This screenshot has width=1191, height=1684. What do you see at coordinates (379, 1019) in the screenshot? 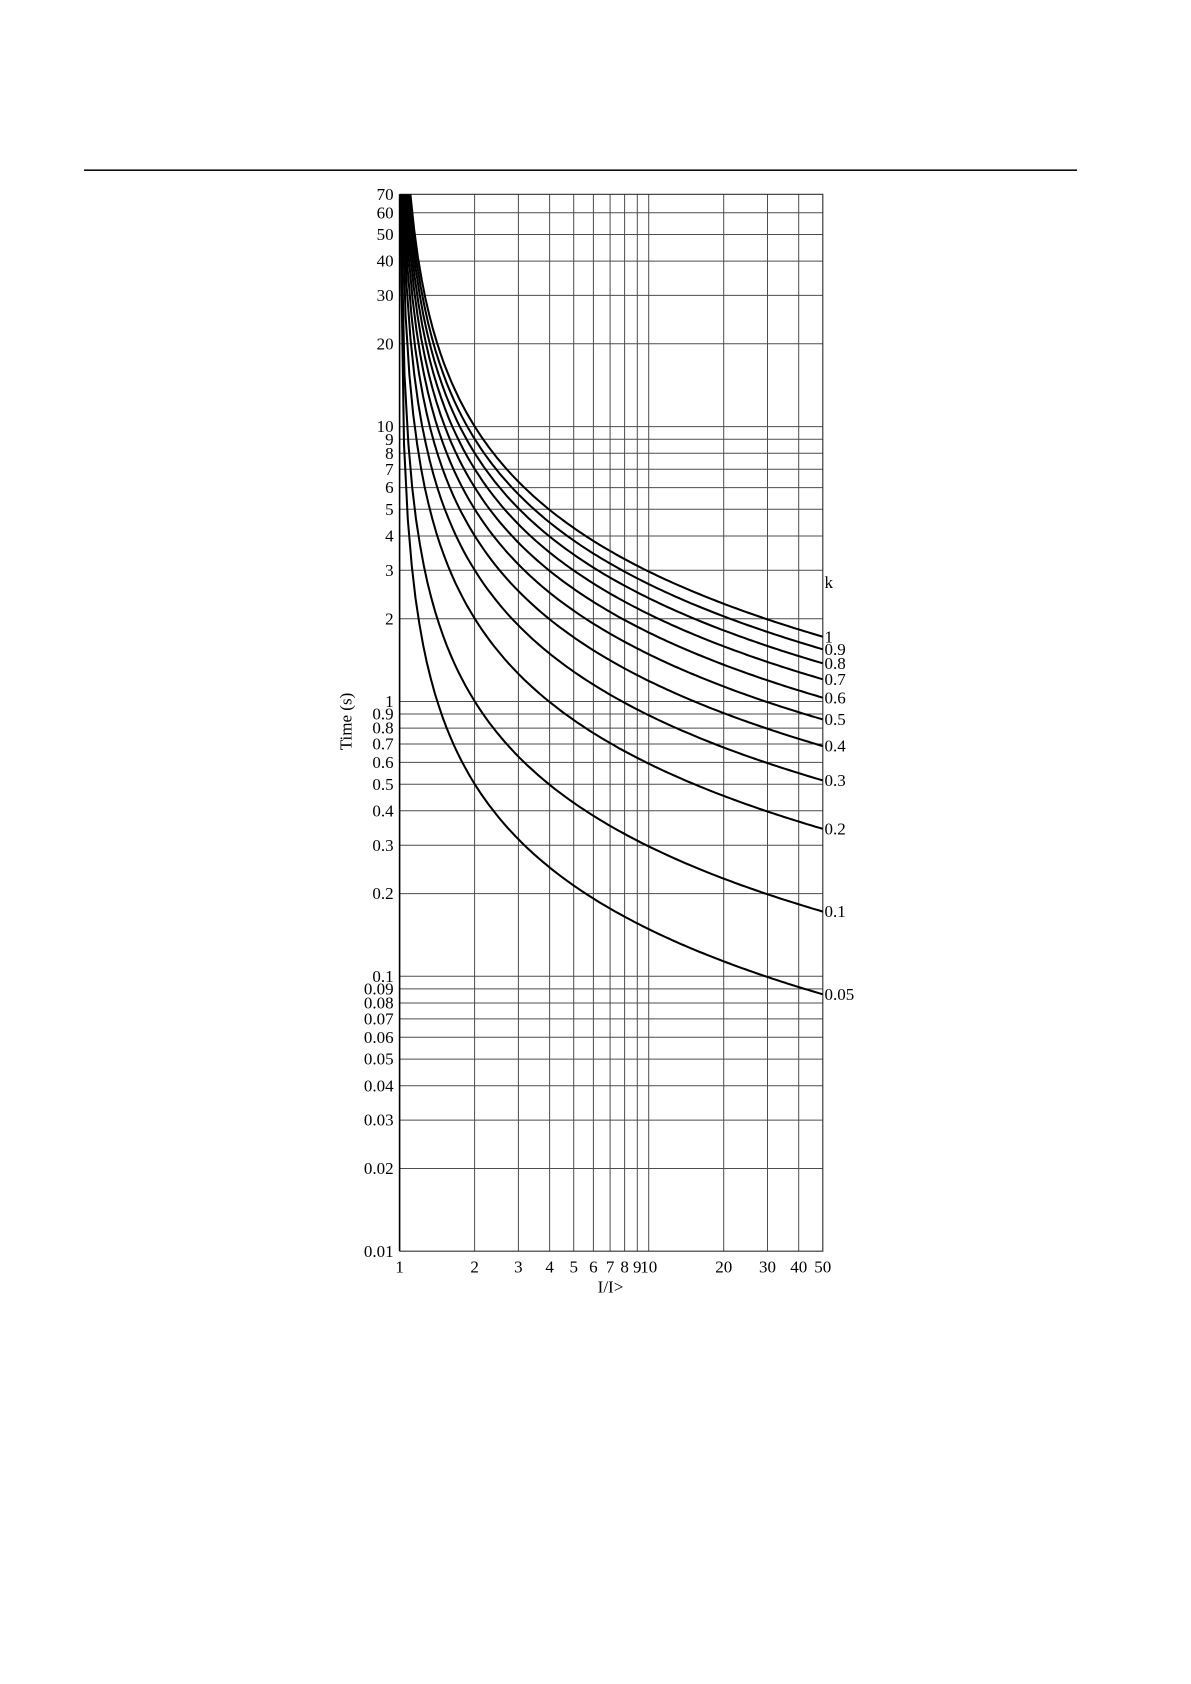
I see `svg-text: 0.07` at bounding box center [379, 1019].